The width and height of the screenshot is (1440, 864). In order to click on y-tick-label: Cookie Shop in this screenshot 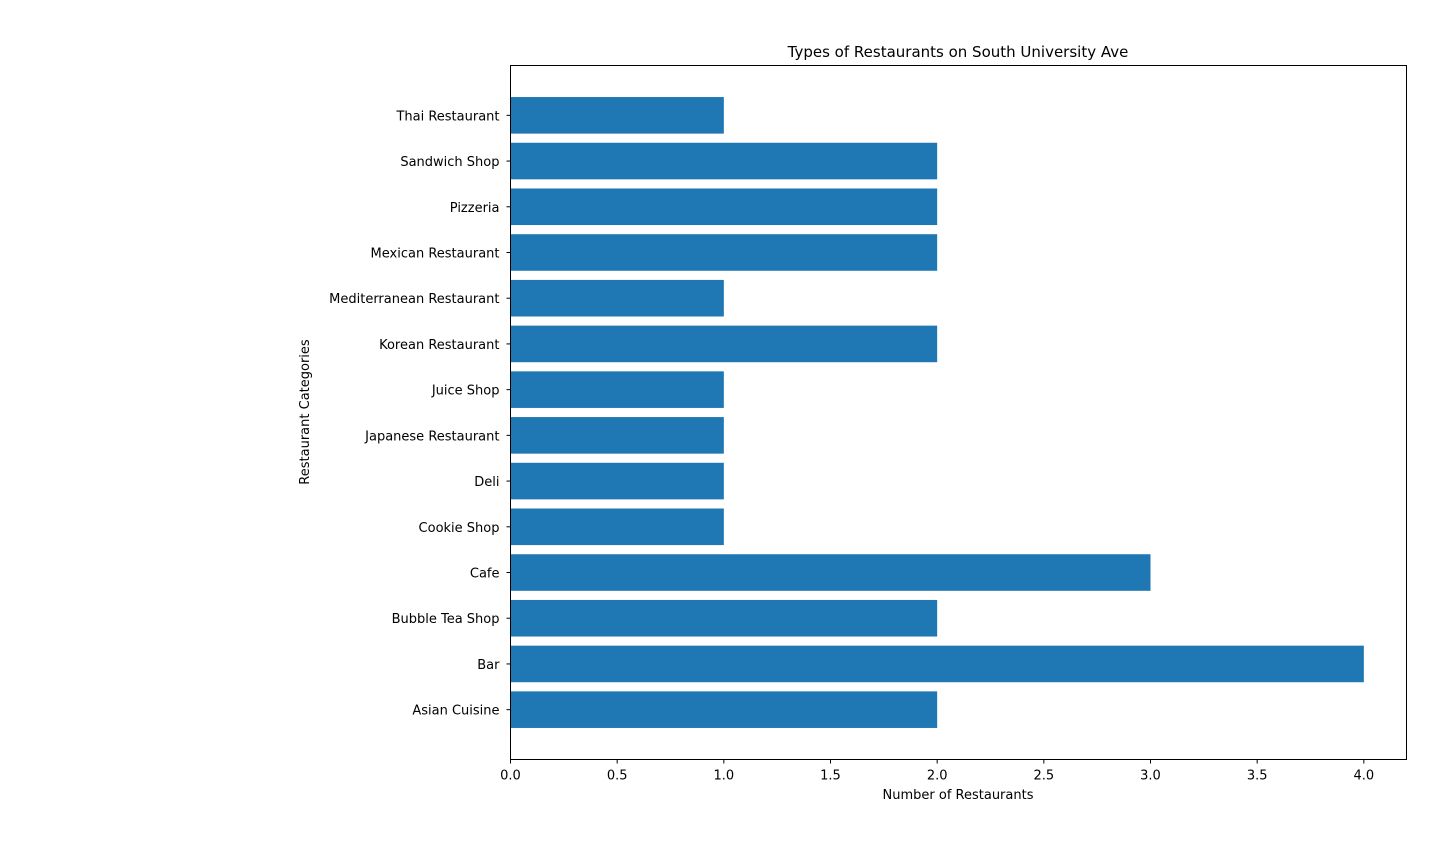, I will do `click(459, 528)`.